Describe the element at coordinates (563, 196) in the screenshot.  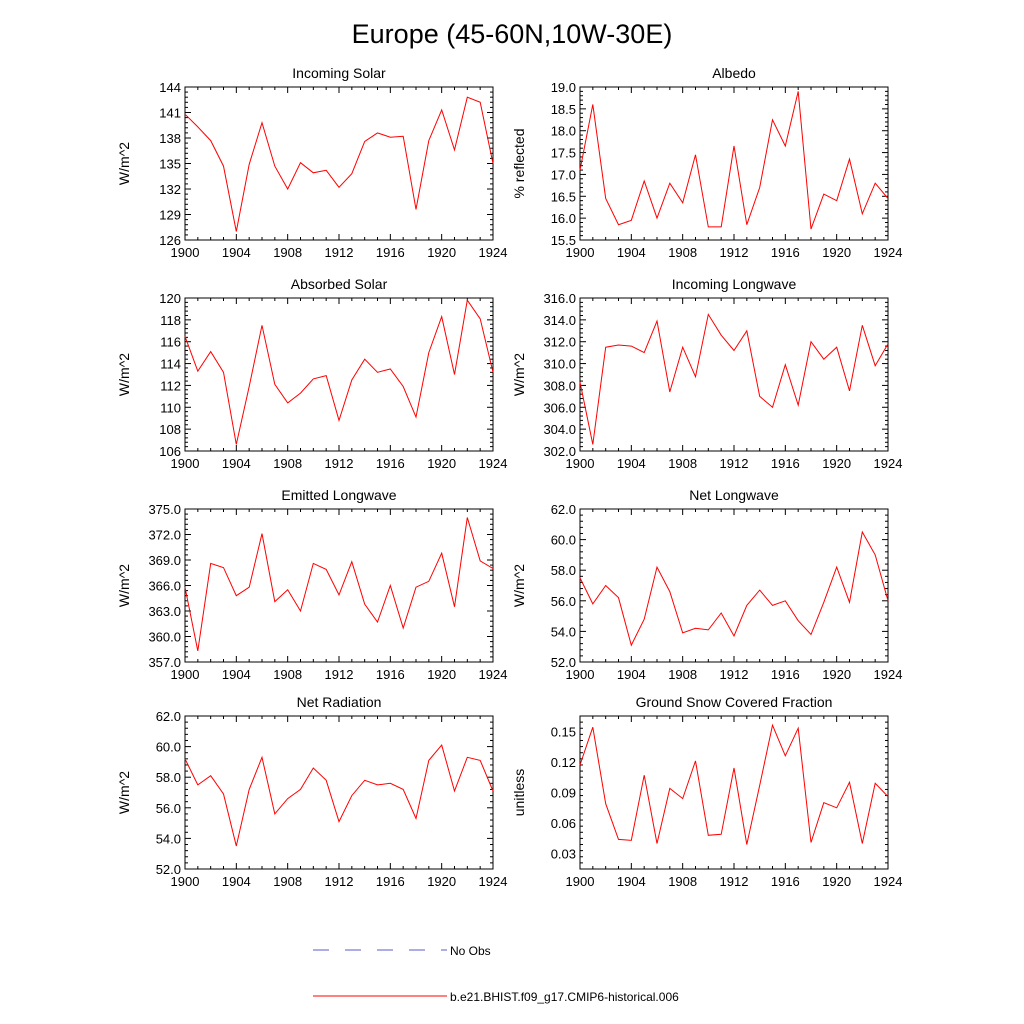
I see `y-tick-label: 16.5` at that location.